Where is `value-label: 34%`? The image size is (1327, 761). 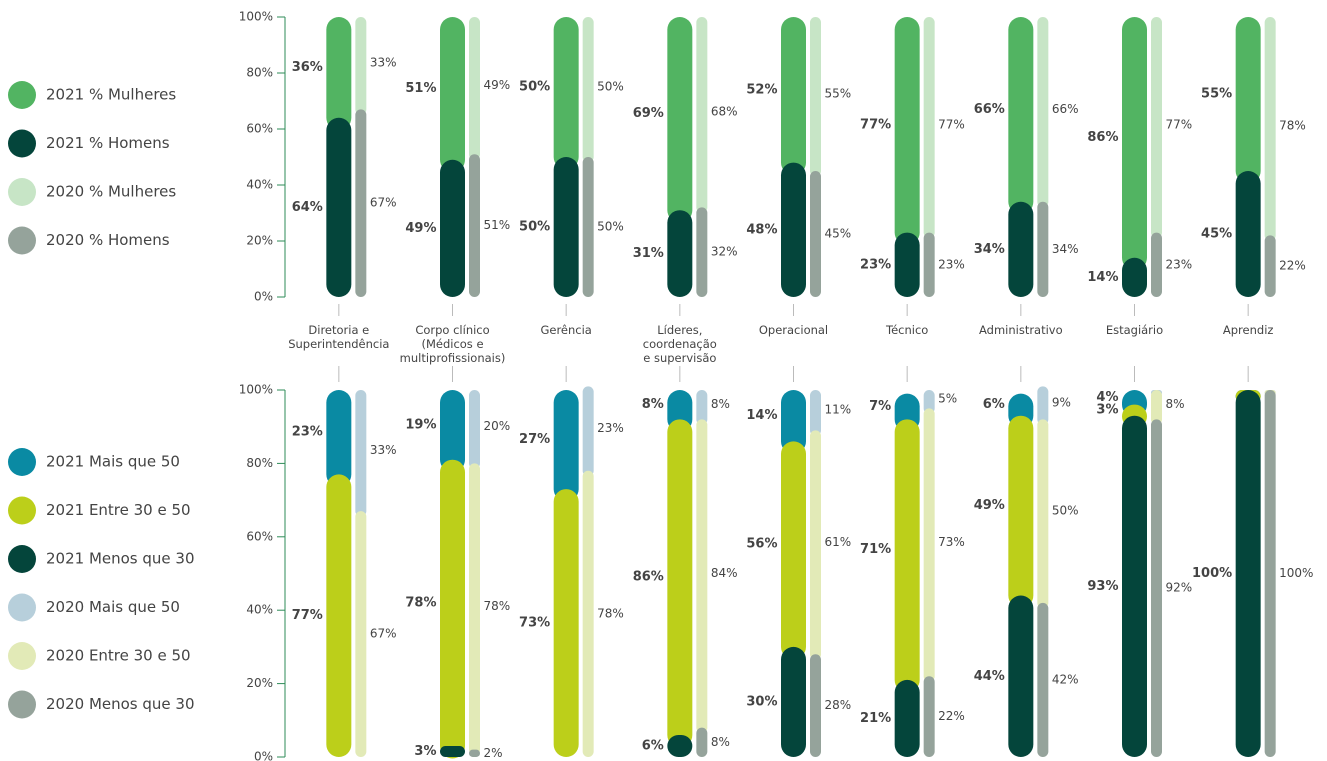 value-label: 34% is located at coordinates (1065, 249).